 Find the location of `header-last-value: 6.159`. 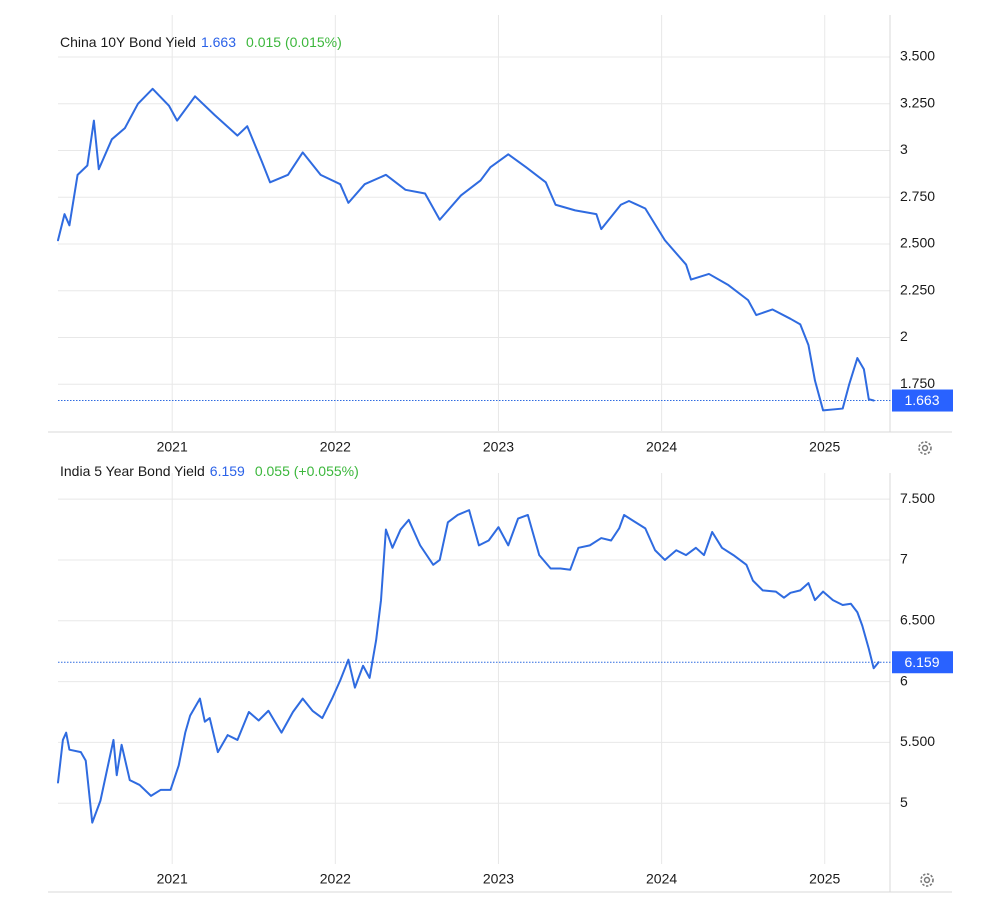

header-last-value: 6.159 is located at coordinates (227, 471).